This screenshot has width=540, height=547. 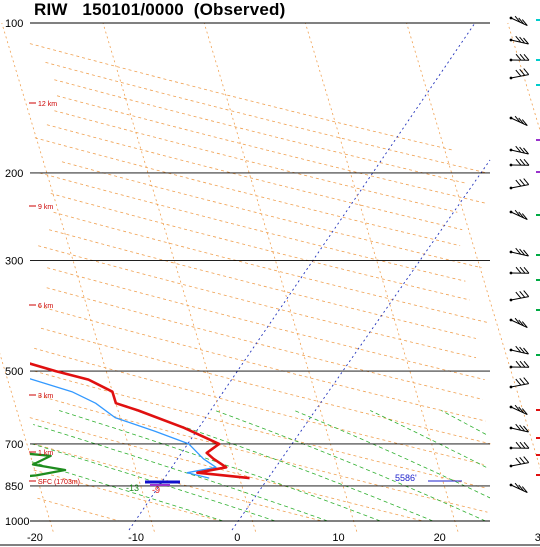 I want to click on pressure-tick-label: 200, so click(x=14, y=174).